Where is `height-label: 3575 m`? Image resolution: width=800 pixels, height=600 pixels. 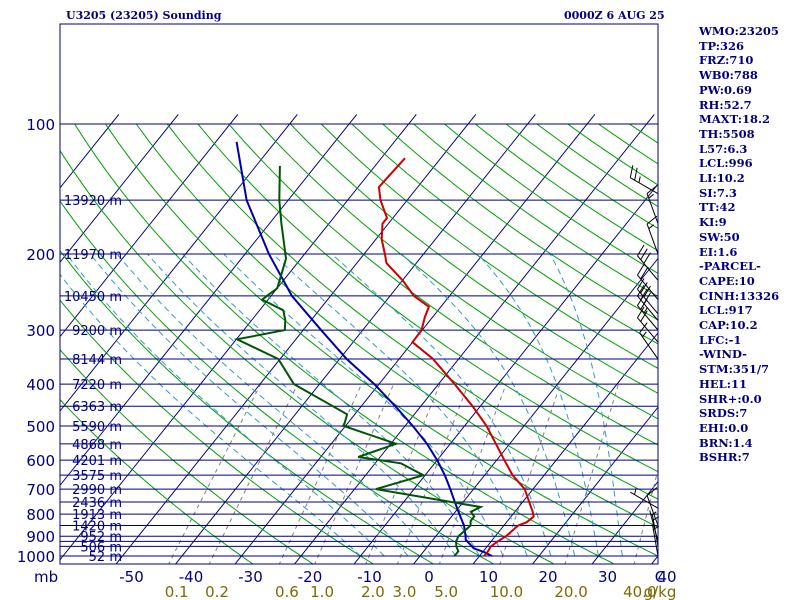 height-label: 3575 m is located at coordinates (97, 476).